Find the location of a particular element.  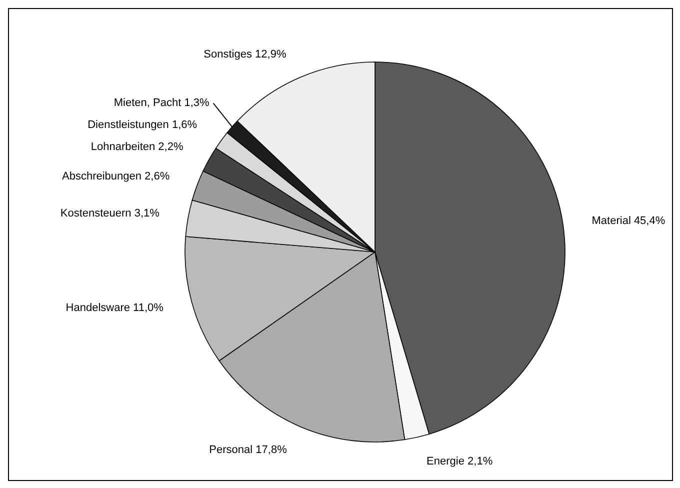

slice-label: Energie 2,1% is located at coordinates (459, 462).